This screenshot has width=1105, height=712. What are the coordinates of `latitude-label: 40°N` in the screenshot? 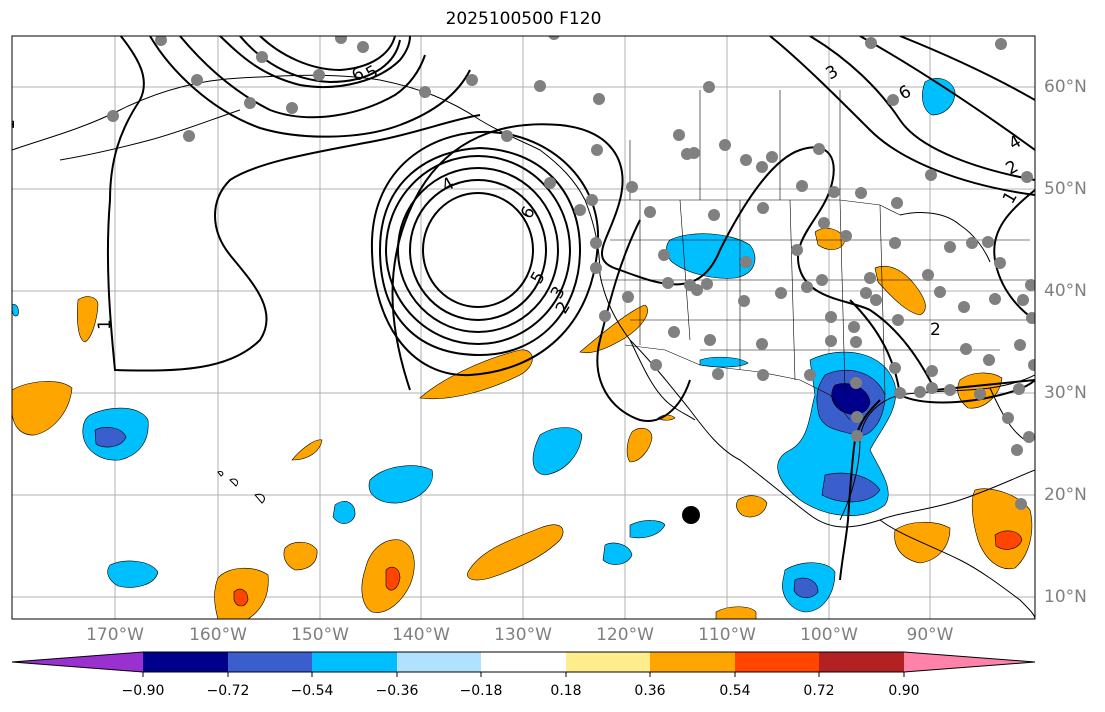 It's located at (1065, 291).